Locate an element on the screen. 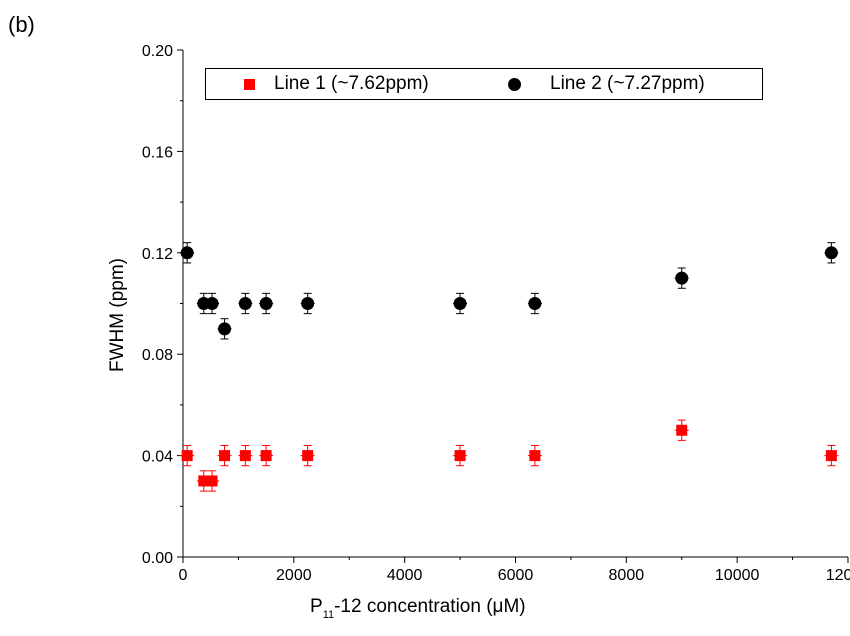 This screenshot has height=636, width=850. y-axis-title: FWHM (ppm) is located at coordinates (117, 315).